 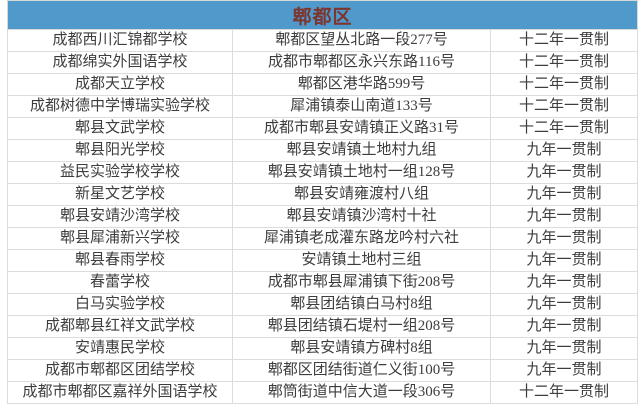 What do you see at coordinates (361, 392) in the screenshot?
I see `address-cell: 郫筒街道中信大道一段306号` at bounding box center [361, 392].